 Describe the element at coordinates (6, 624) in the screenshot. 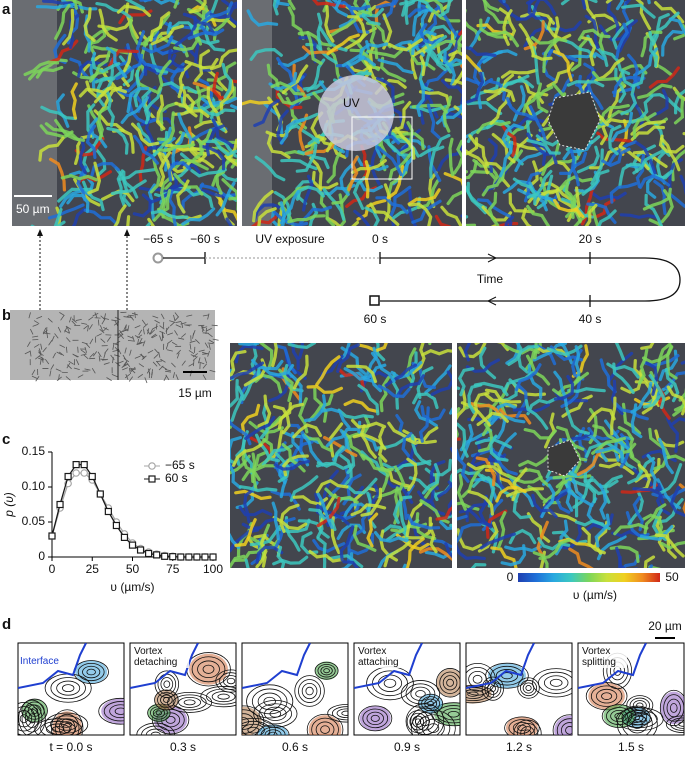

I see `panel-label: d` at that location.